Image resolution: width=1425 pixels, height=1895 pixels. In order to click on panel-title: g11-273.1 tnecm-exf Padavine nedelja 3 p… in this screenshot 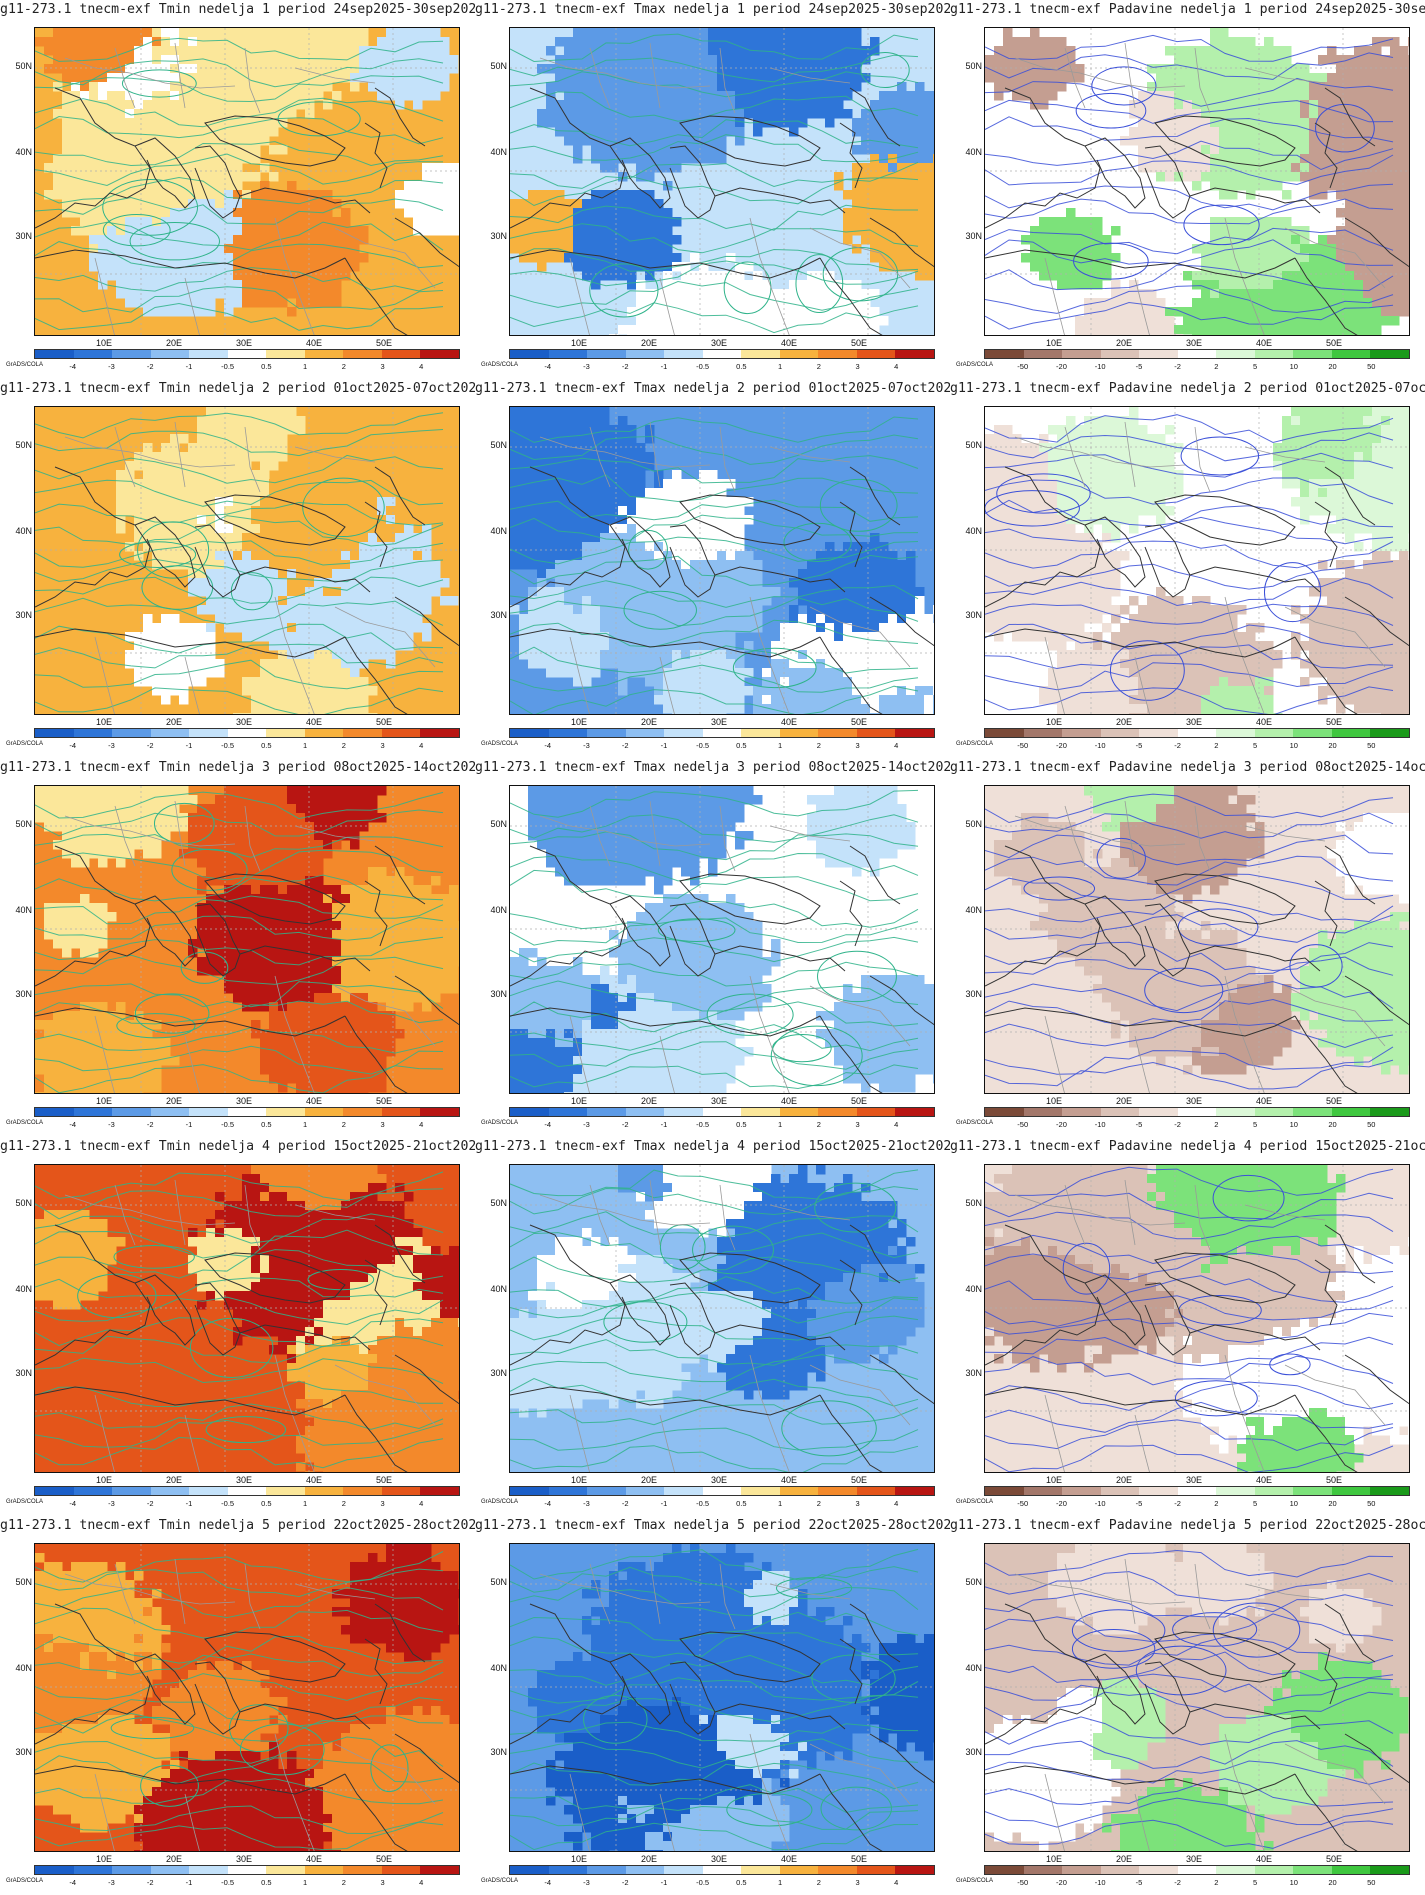, I will do `click(1187, 767)`.